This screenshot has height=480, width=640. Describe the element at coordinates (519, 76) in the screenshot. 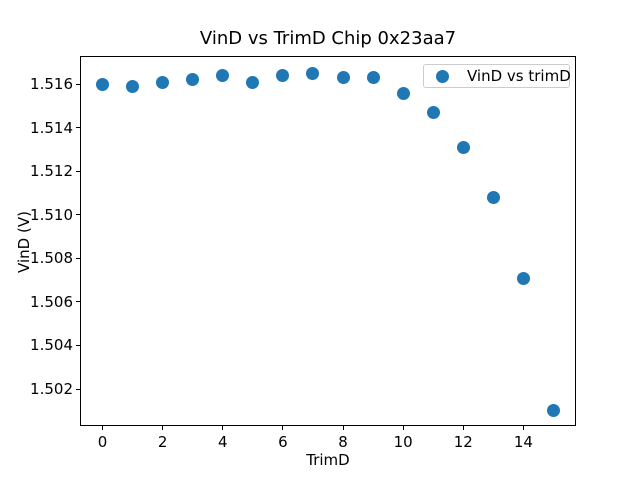

I see `legend-label: VinD vs trimD` at that location.